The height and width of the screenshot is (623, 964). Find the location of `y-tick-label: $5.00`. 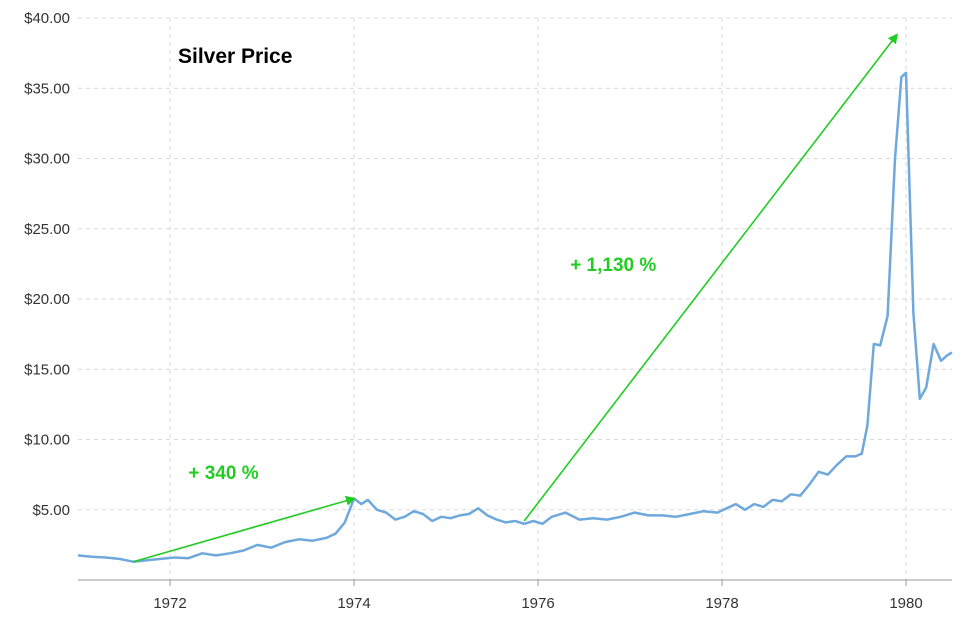

y-tick-label: $5.00 is located at coordinates (51, 510).